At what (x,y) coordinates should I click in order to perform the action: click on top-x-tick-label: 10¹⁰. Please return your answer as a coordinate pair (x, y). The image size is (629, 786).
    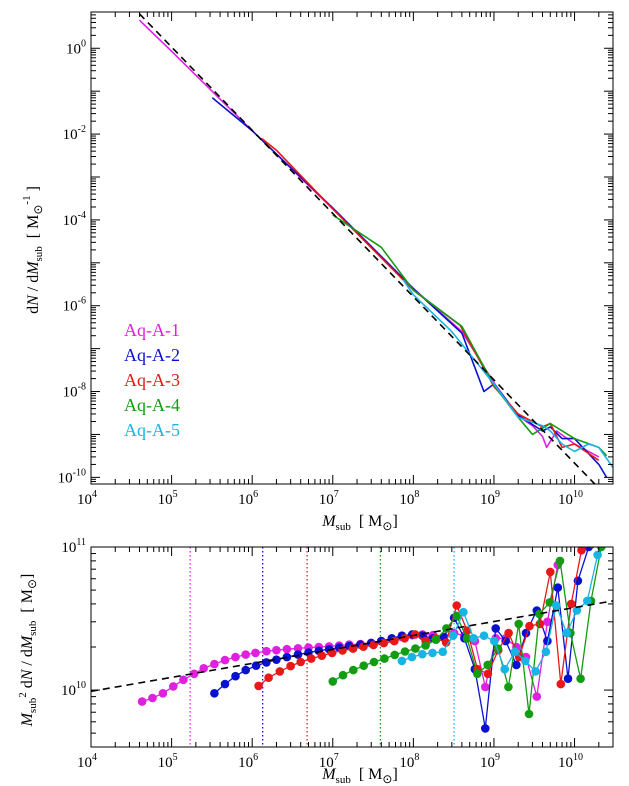
    Looking at the image, I should click on (570, 498).